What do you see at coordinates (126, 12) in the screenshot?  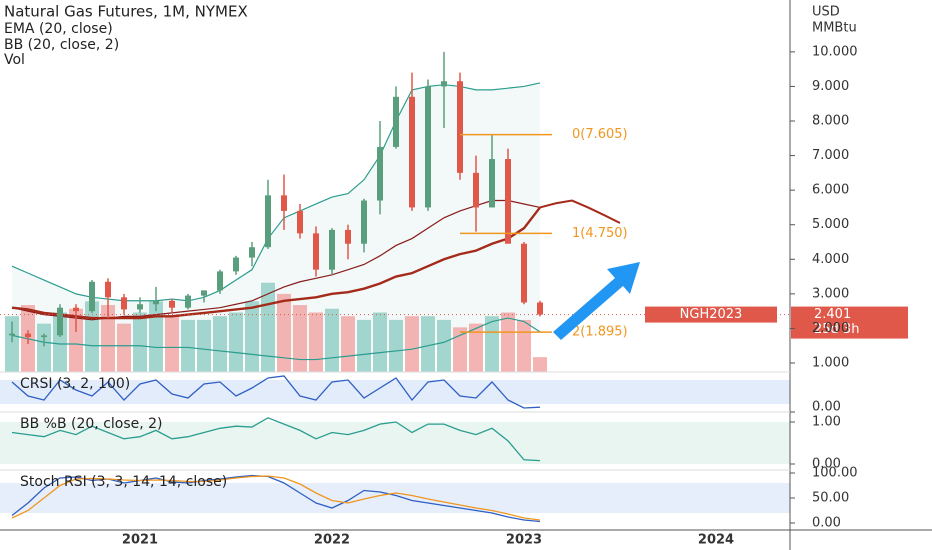 I see `chart-title: Natural Gas Futures, 1M, NYMEX` at bounding box center [126, 12].